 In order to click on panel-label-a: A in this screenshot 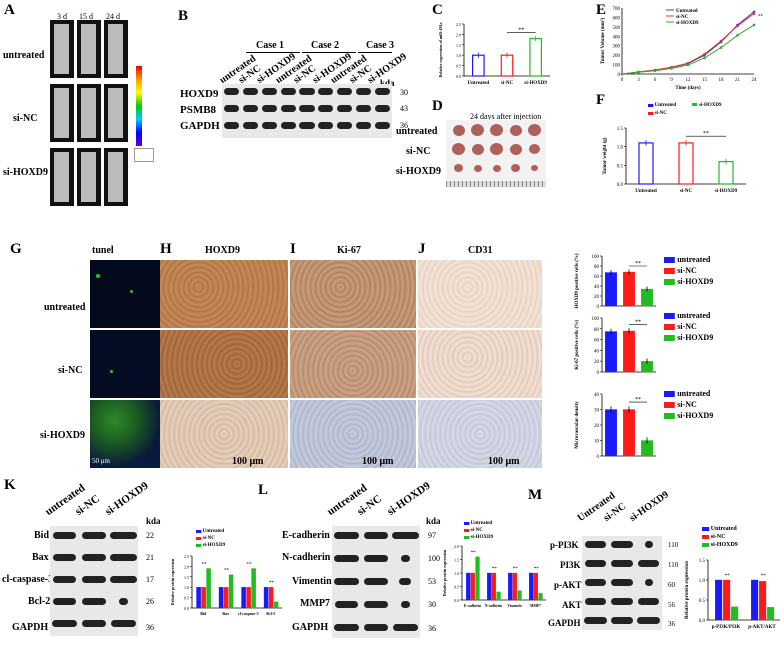, I will do `click(9, 10)`.